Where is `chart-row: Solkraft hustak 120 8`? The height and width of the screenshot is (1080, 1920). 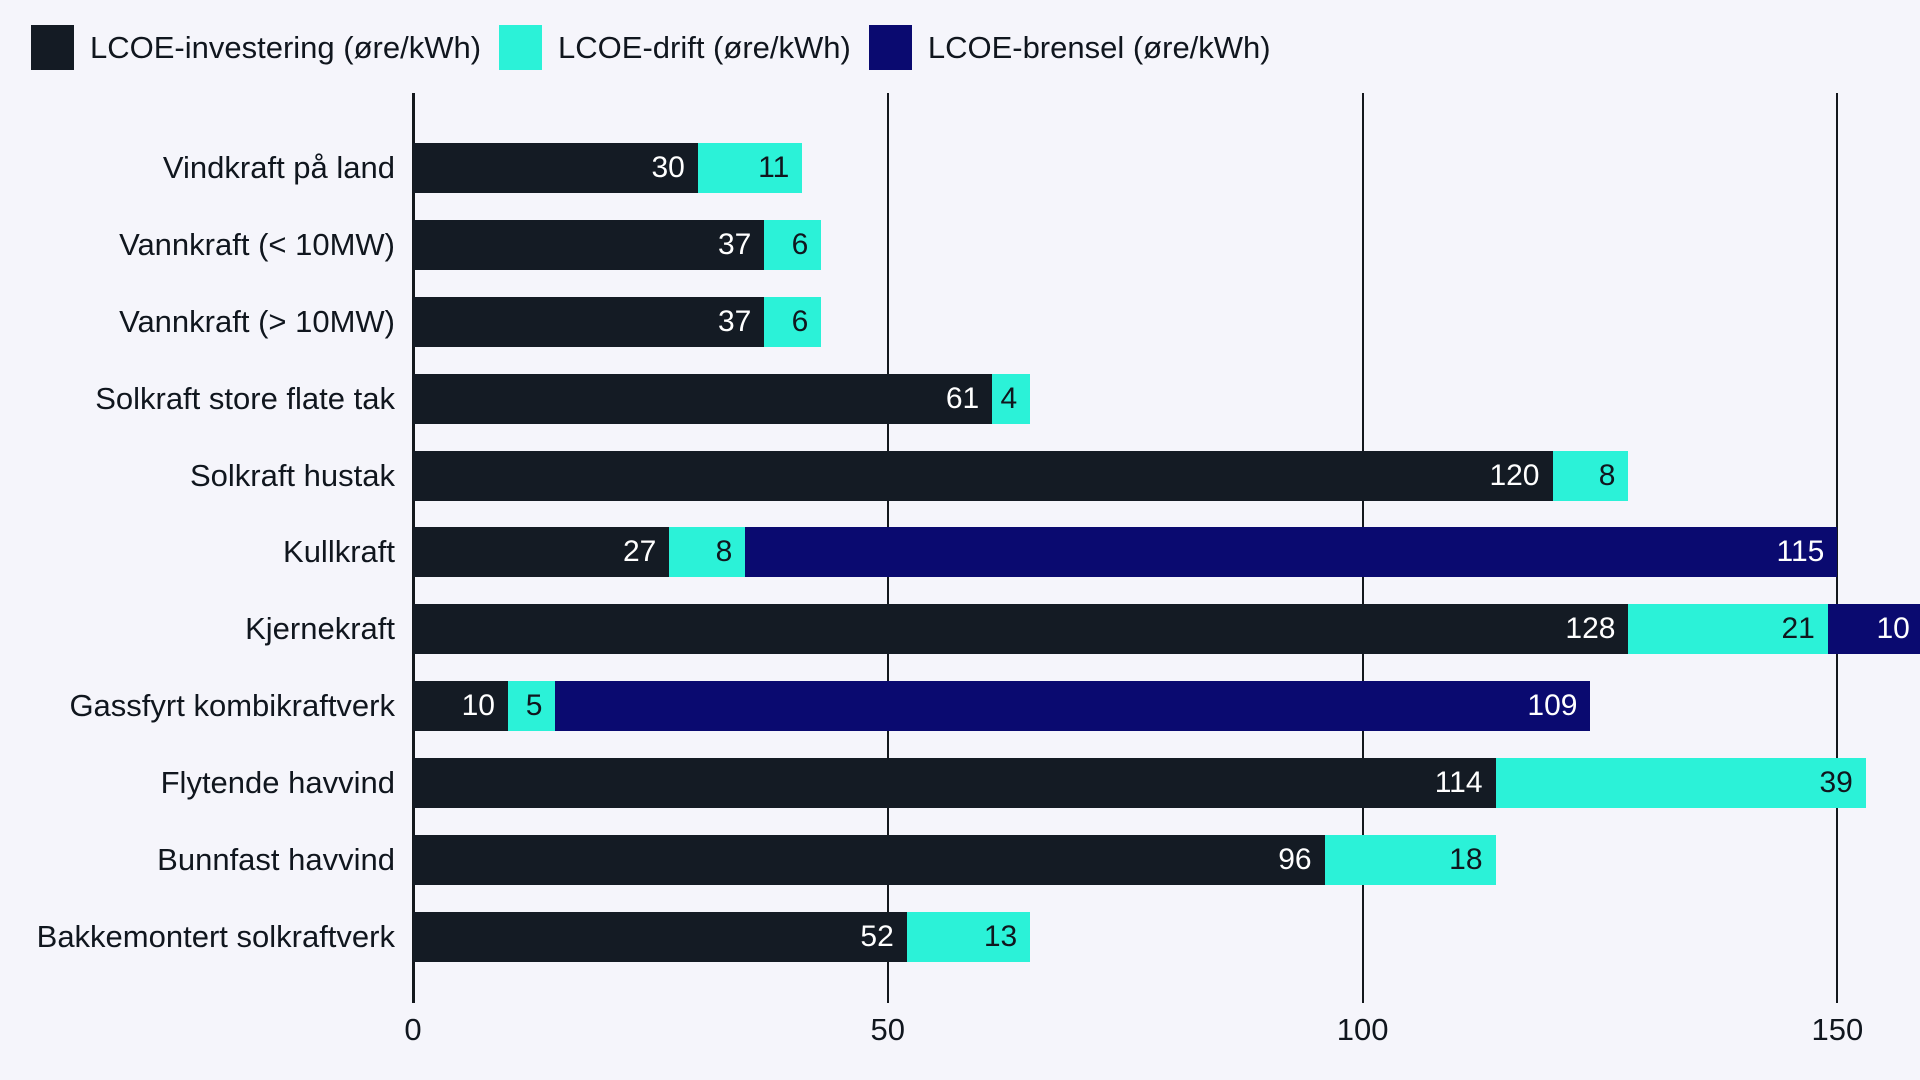 chart-row: Solkraft hustak 120 8 is located at coordinates (960, 475).